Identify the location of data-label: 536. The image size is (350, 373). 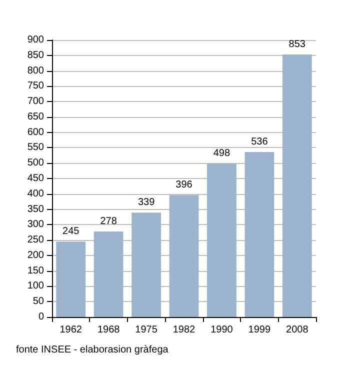
(259, 142).